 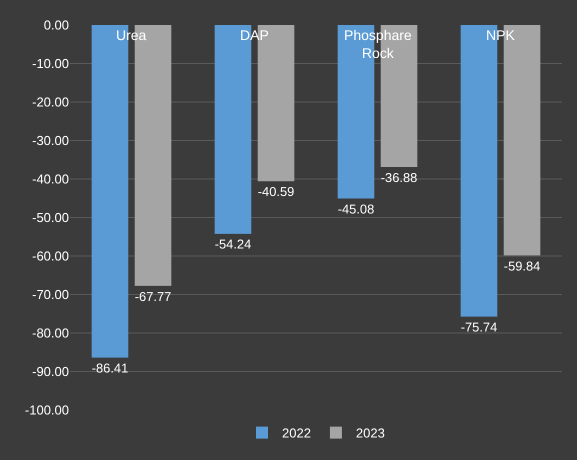 What do you see at coordinates (50, 102) in the screenshot?
I see `y-tick-label: -20.00` at bounding box center [50, 102].